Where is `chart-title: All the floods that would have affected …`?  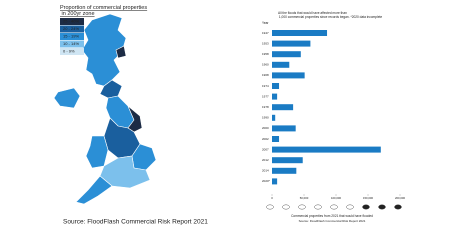 chart-title: All the floods that would have affected … is located at coordinates (330, 15).